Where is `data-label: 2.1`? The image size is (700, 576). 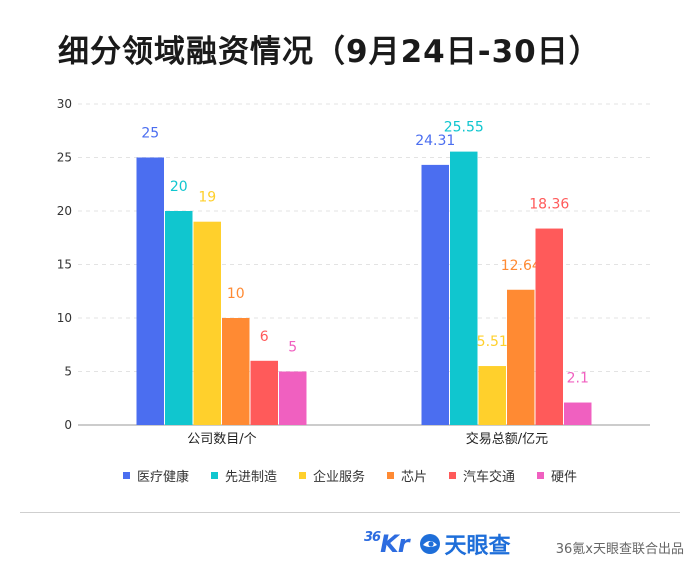
data-label: 2.1 is located at coordinates (578, 379).